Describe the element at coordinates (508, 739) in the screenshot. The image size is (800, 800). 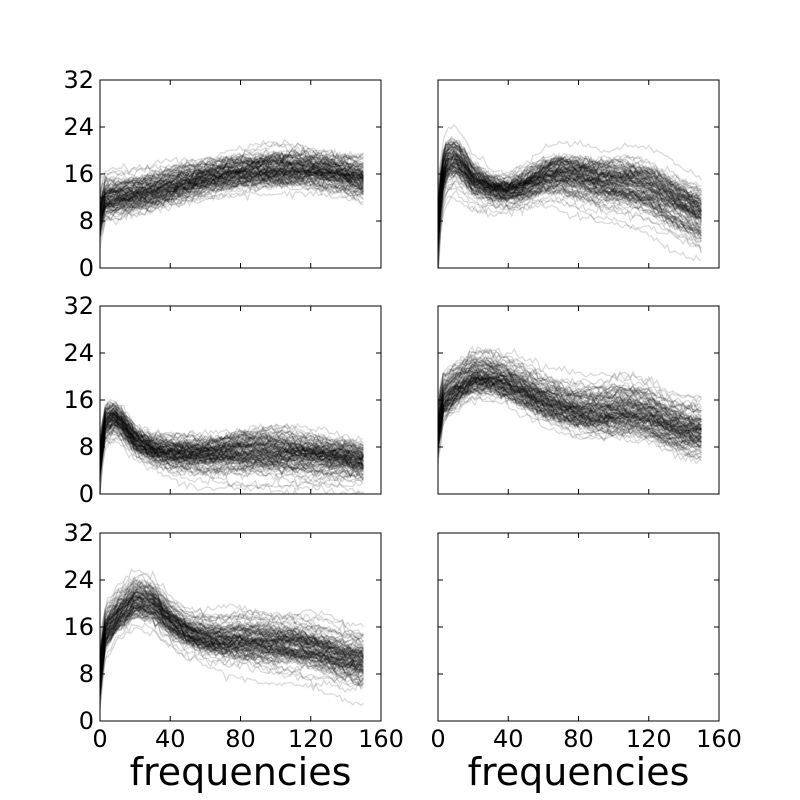
I see `x-tick-label: 40` at that location.